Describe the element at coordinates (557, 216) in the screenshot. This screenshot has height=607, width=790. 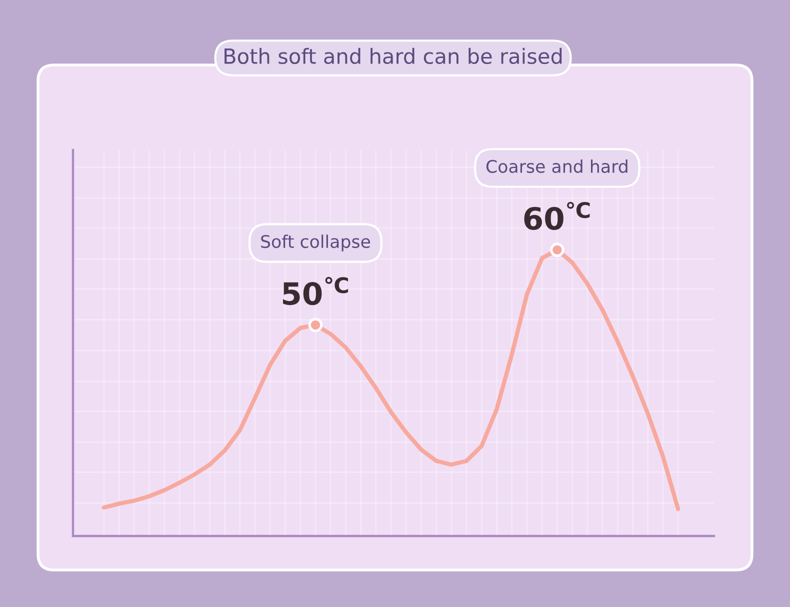
I see `data-label: 60$^{℃}$` at that location.